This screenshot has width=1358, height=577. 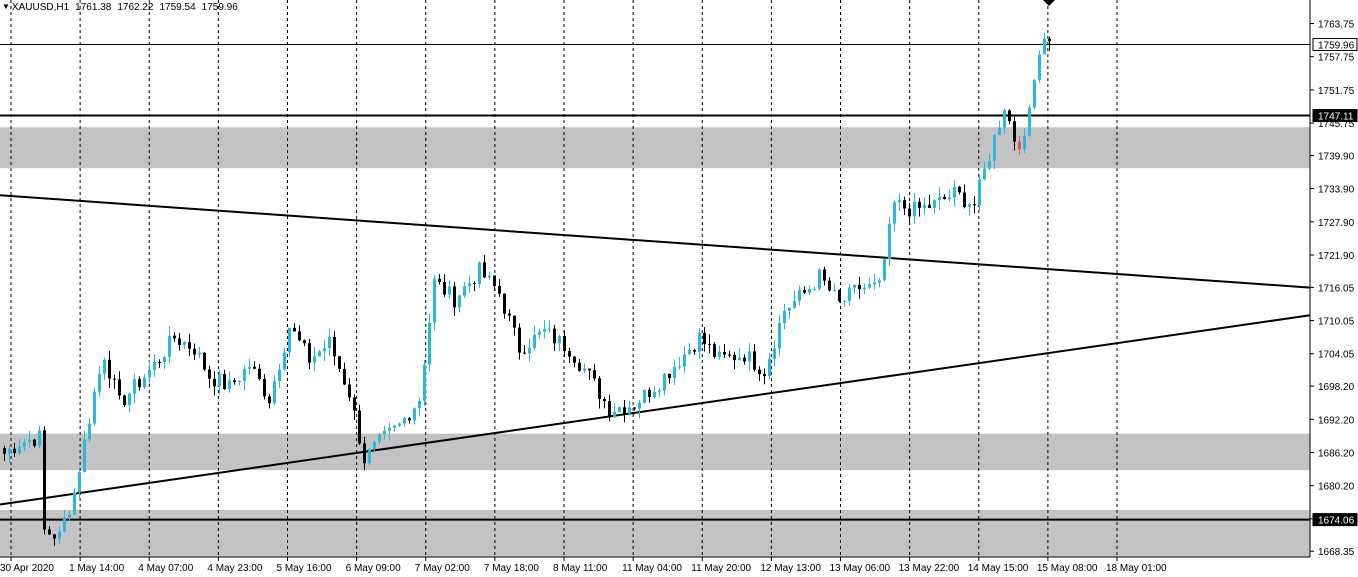 I want to click on y-tick-label: 1692.20, so click(x=1336, y=420).